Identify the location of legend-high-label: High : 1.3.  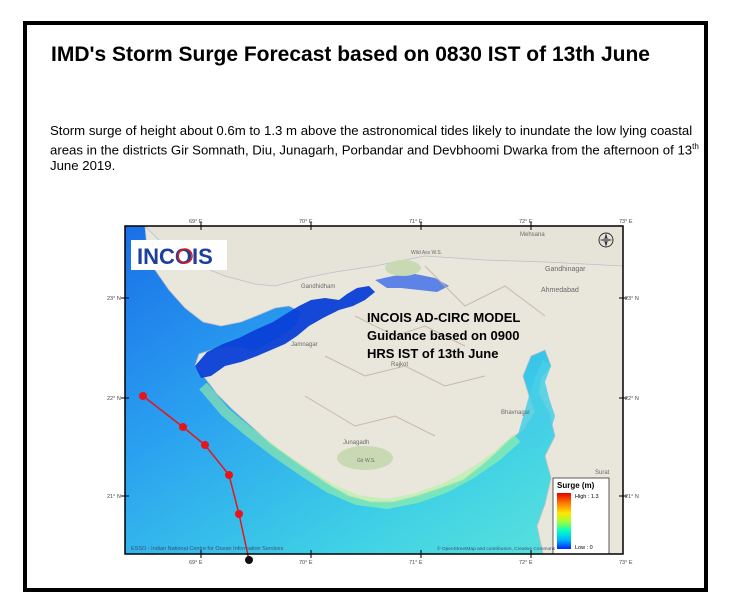
(587, 497).